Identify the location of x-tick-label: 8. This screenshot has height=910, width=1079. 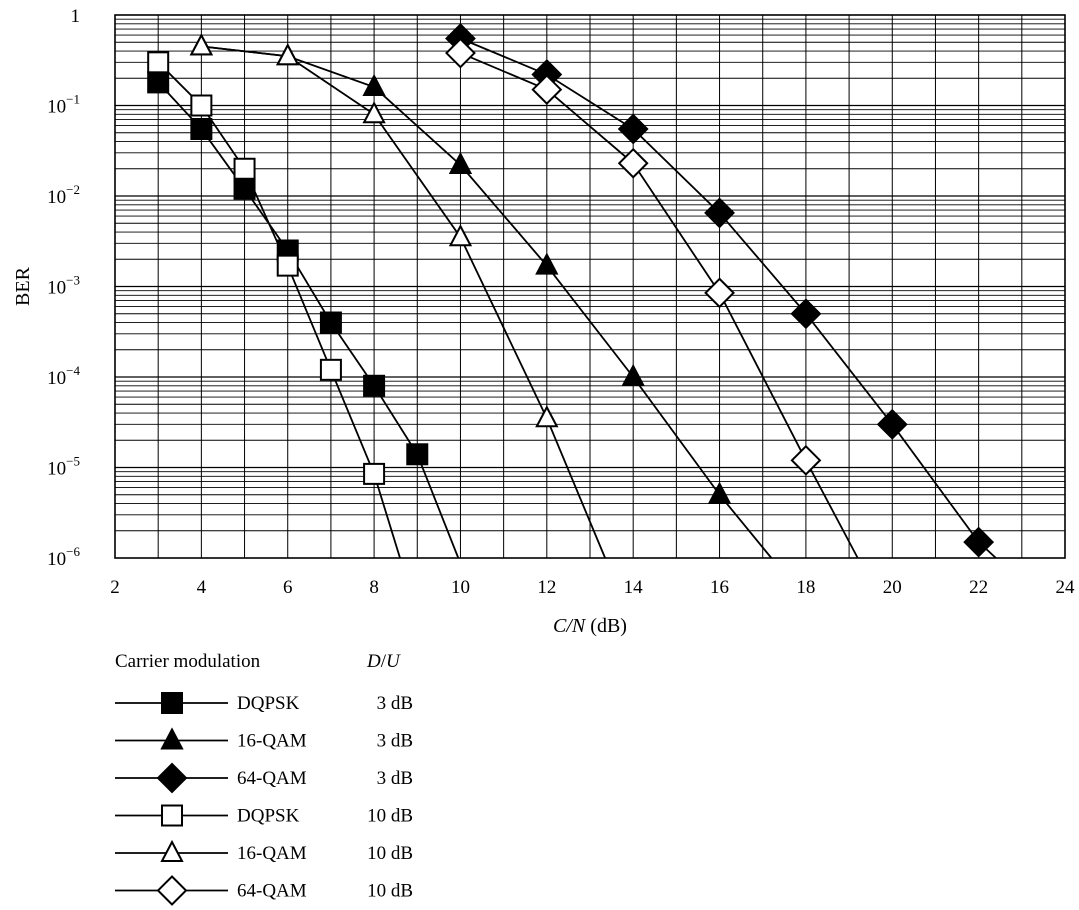
(374, 587).